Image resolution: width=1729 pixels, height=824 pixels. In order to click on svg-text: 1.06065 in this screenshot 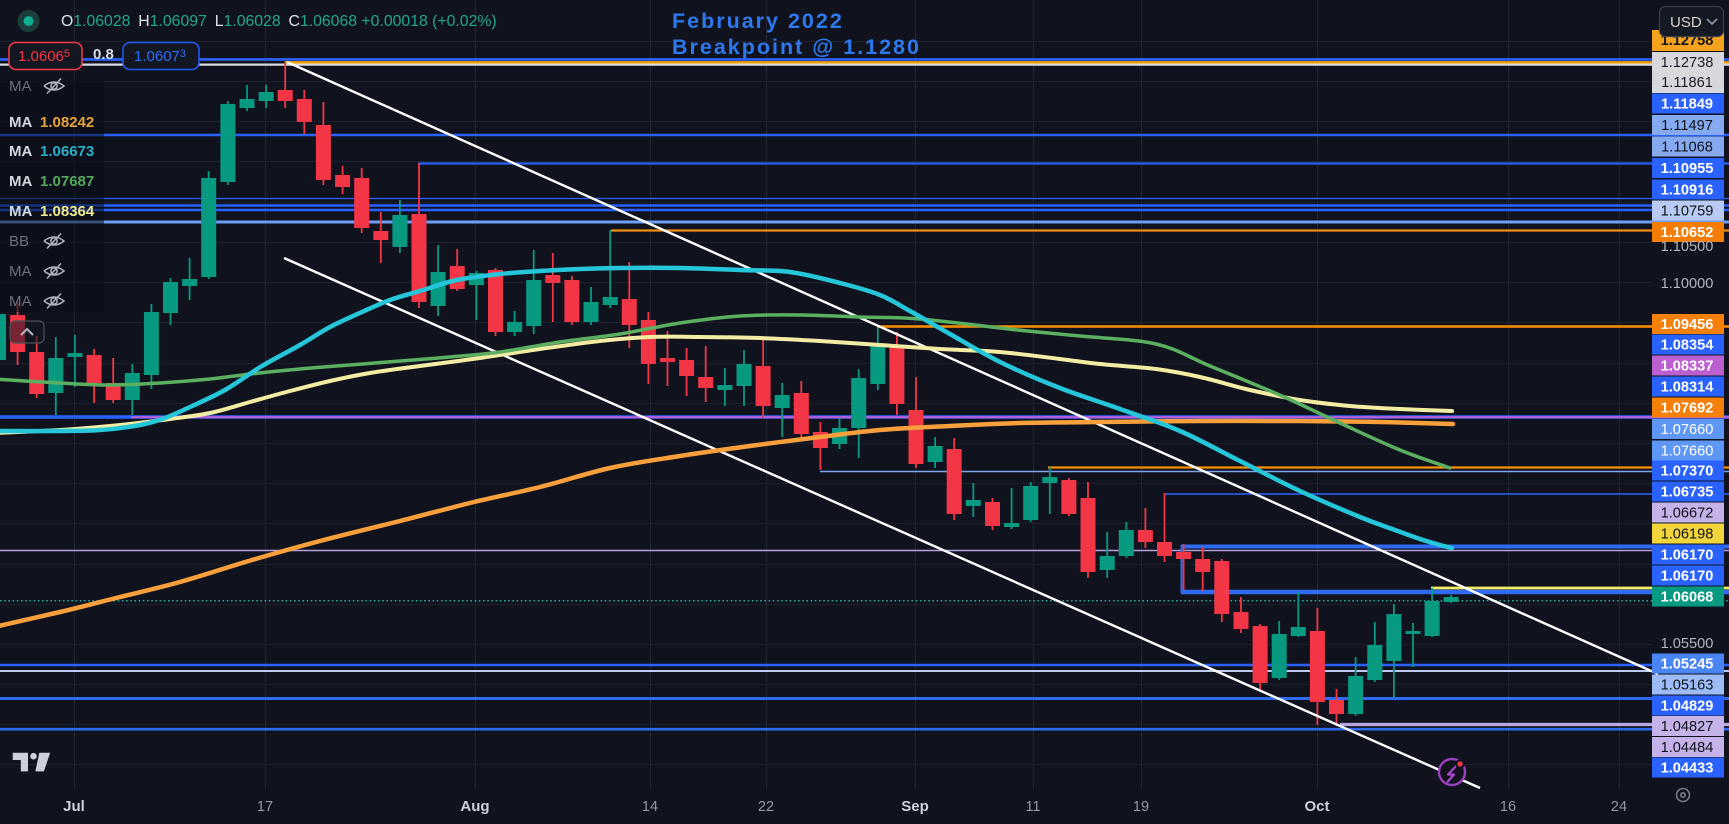, I will do `click(44, 56)`.